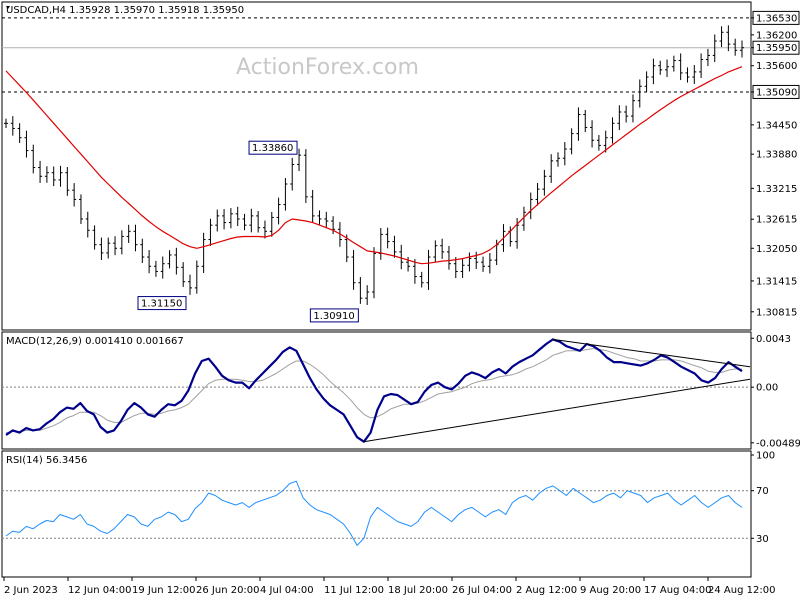 The height and width of the screenshot is (600, 800). Describe the element at coordinates (546, 590) in the screenshot. I see `x-tick-label-8: 2 Aug 12:00` at that location.